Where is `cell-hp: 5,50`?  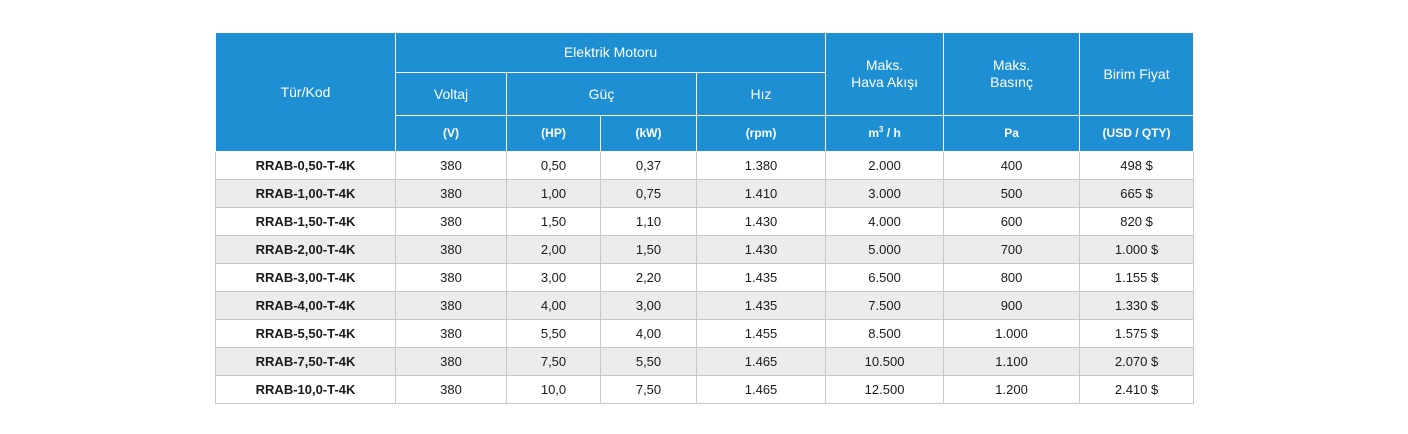 cell-hp: 5,50 is located at coordinates (553, 333).